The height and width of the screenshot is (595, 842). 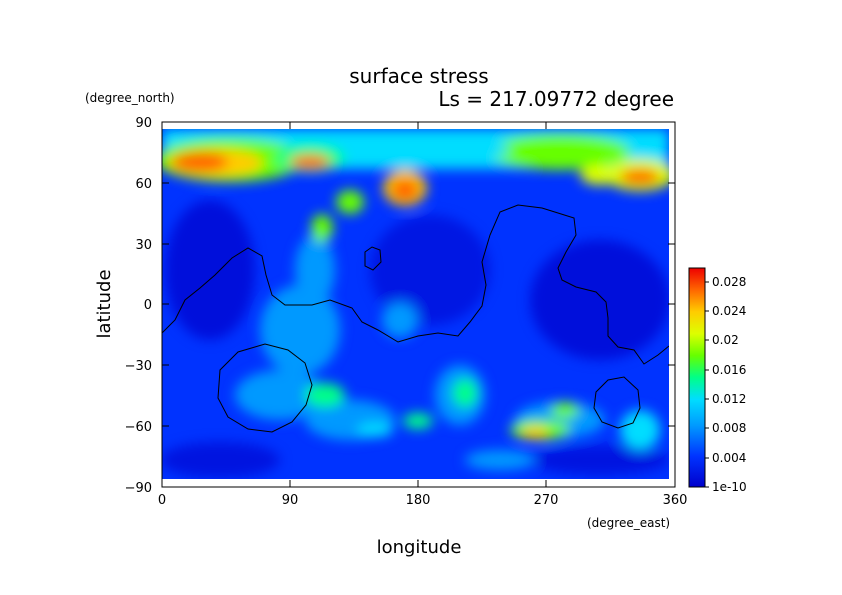 I want to click on colorbar-ticks, so click(x=707, y=384).